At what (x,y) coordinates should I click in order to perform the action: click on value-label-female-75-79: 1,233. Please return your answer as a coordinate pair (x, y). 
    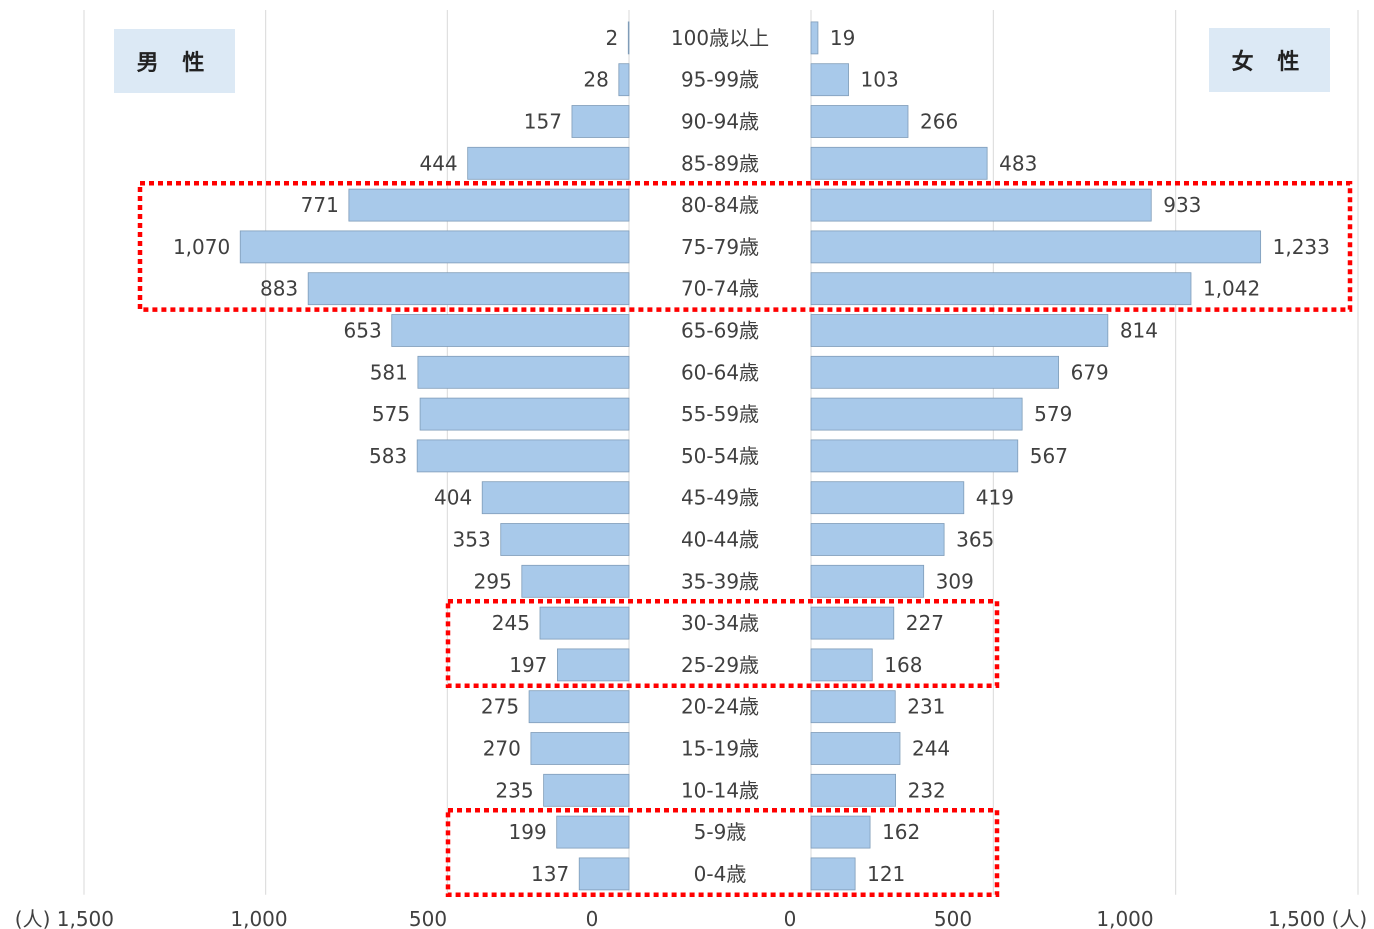
    Looking at the image, I should click on (1301, 247).